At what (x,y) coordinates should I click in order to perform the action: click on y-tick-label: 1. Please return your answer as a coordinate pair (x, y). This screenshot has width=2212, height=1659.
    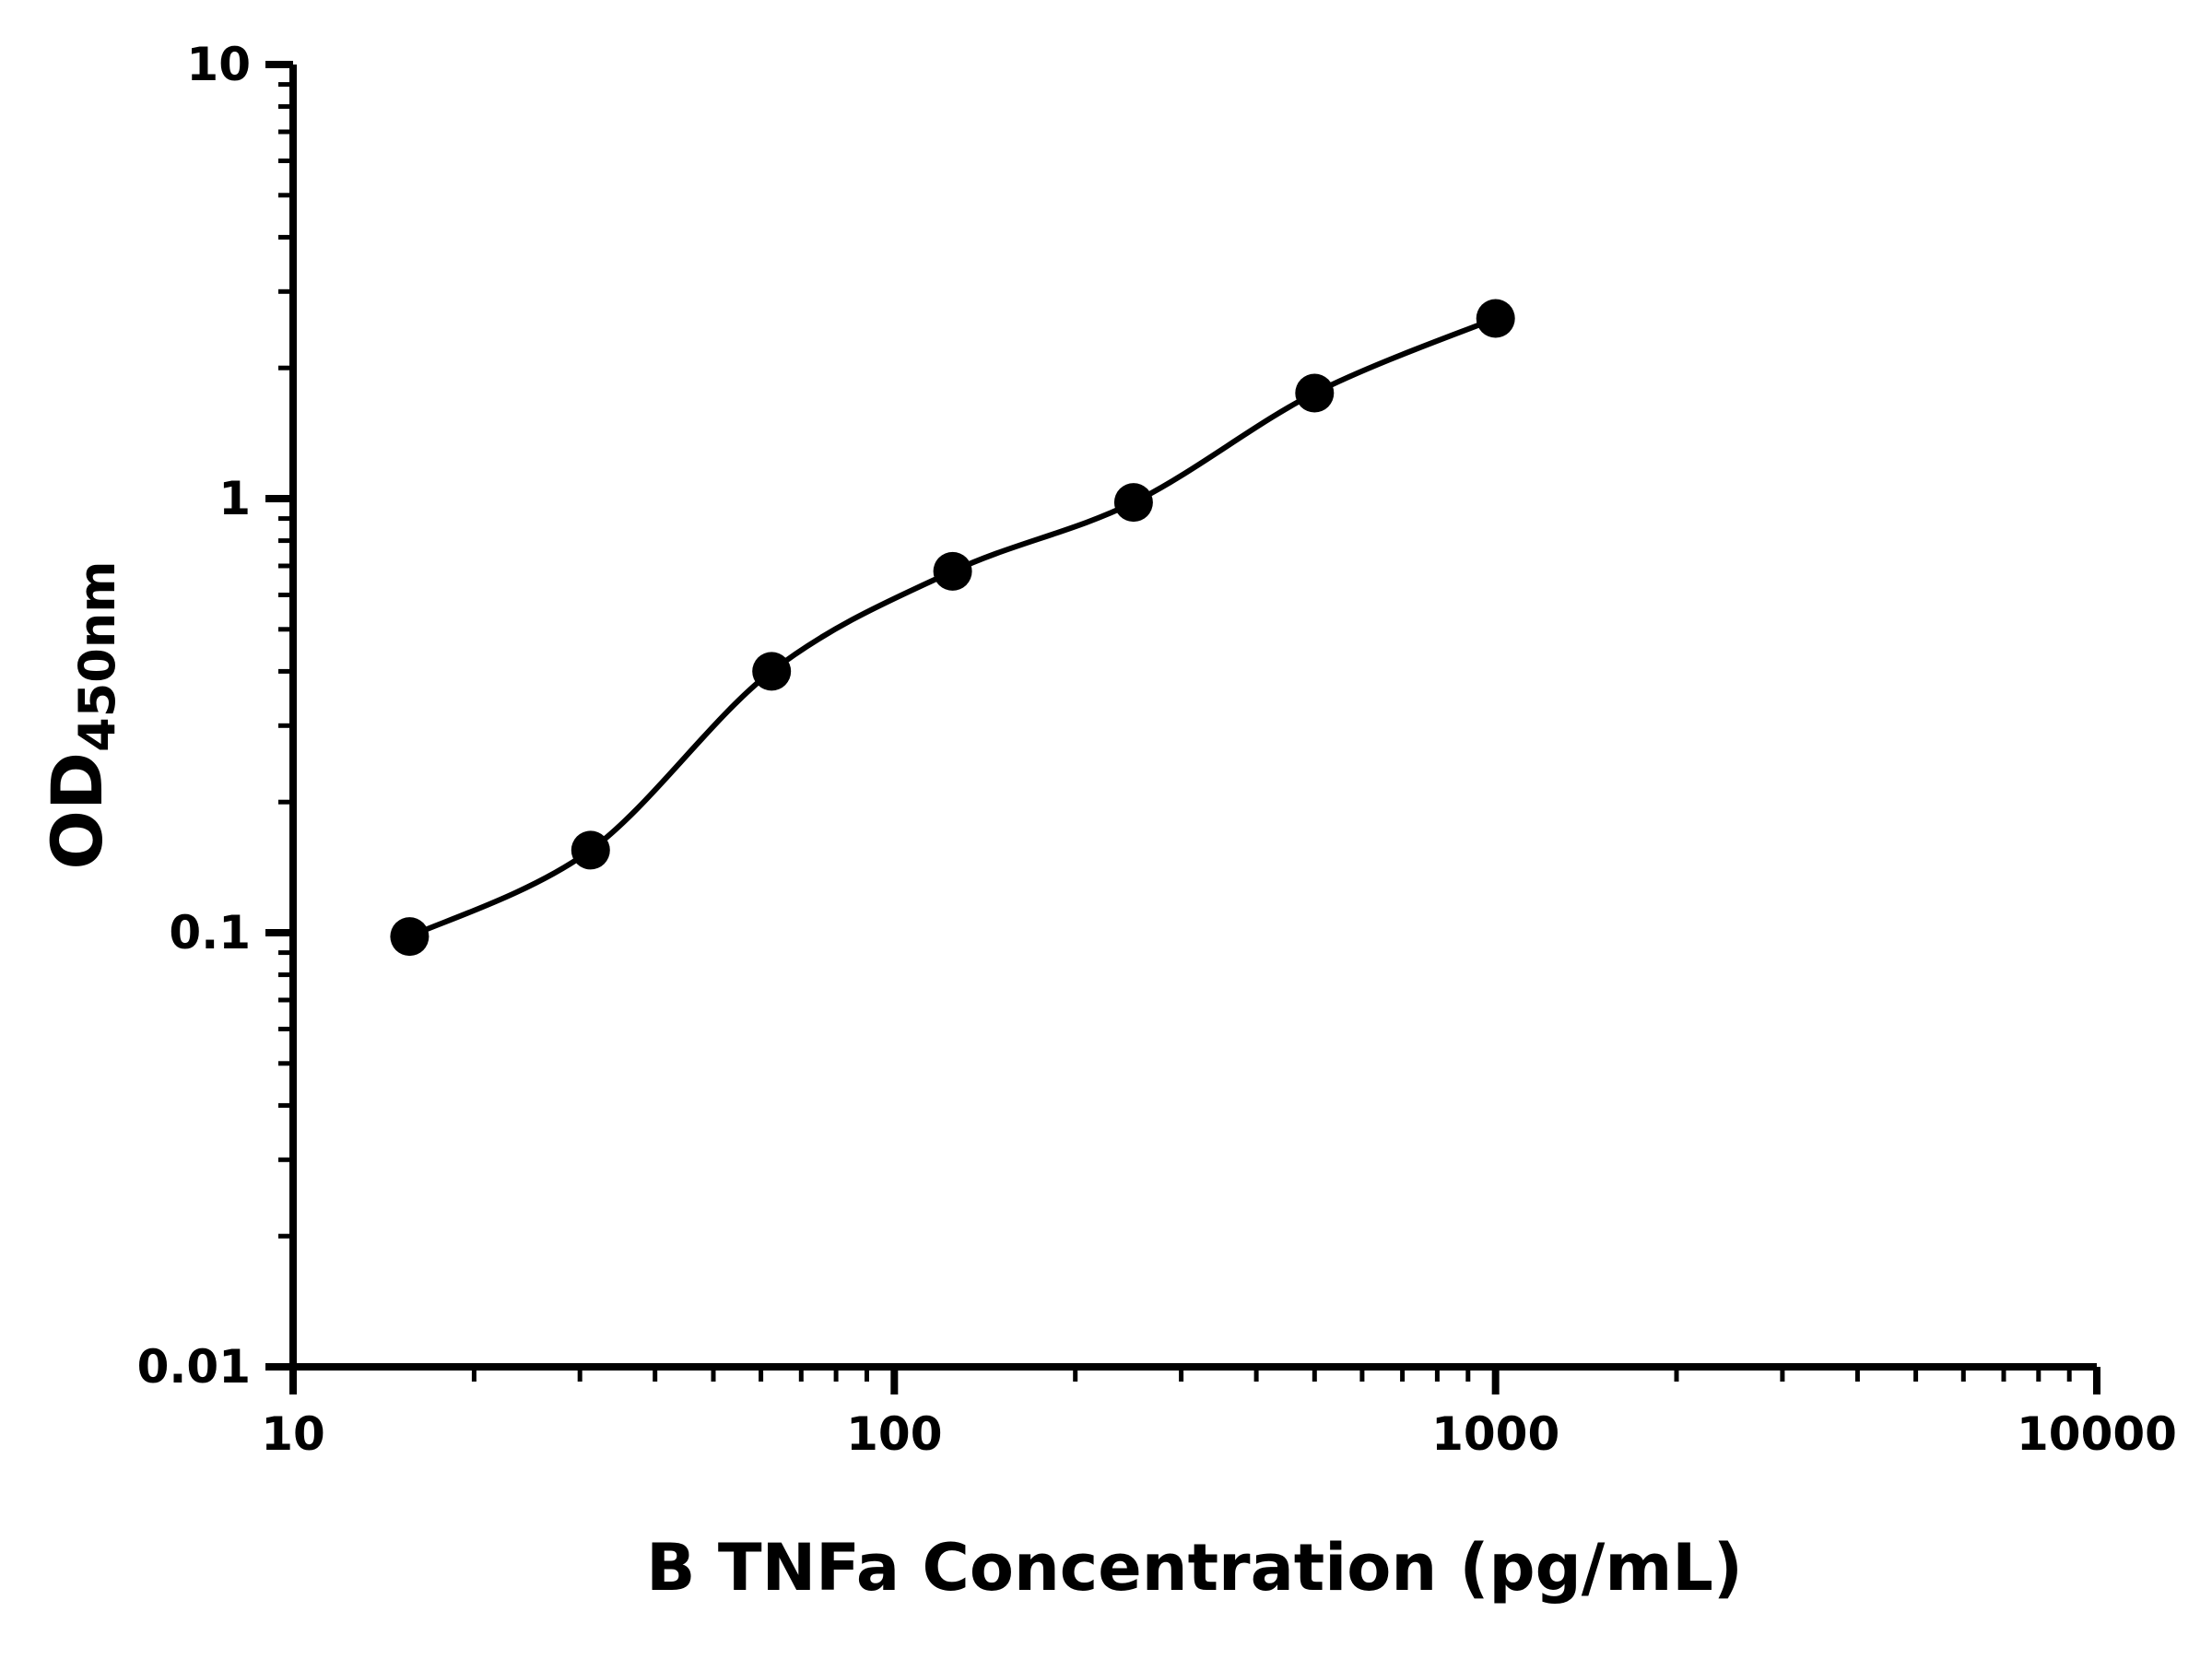
    Looking at the image, I should click on (234, 498).